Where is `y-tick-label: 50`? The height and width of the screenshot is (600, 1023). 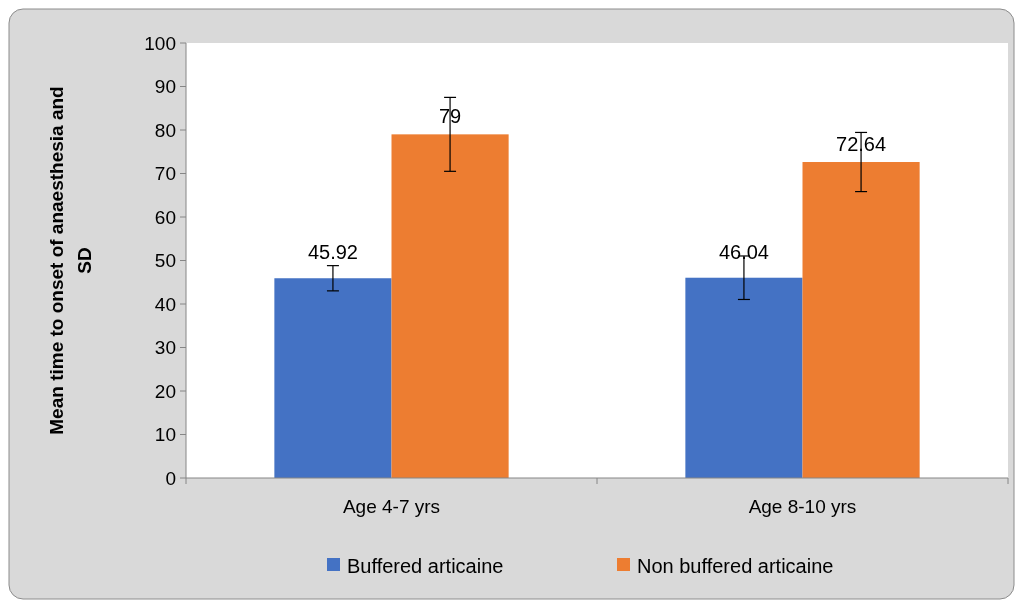 y-tick-label: 50 is located at coordinates (165, 261).